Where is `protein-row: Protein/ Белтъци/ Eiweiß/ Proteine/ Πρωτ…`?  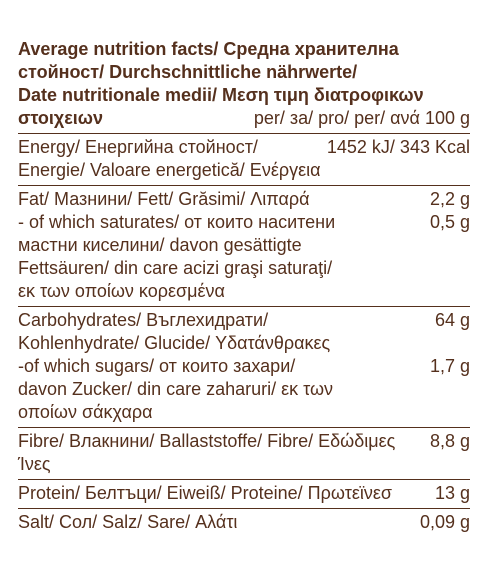
protein-row: Protein/ Белтъци/ Eiweiß/ Proteine/ Πρωτ… is located at coordinates (244, 493).